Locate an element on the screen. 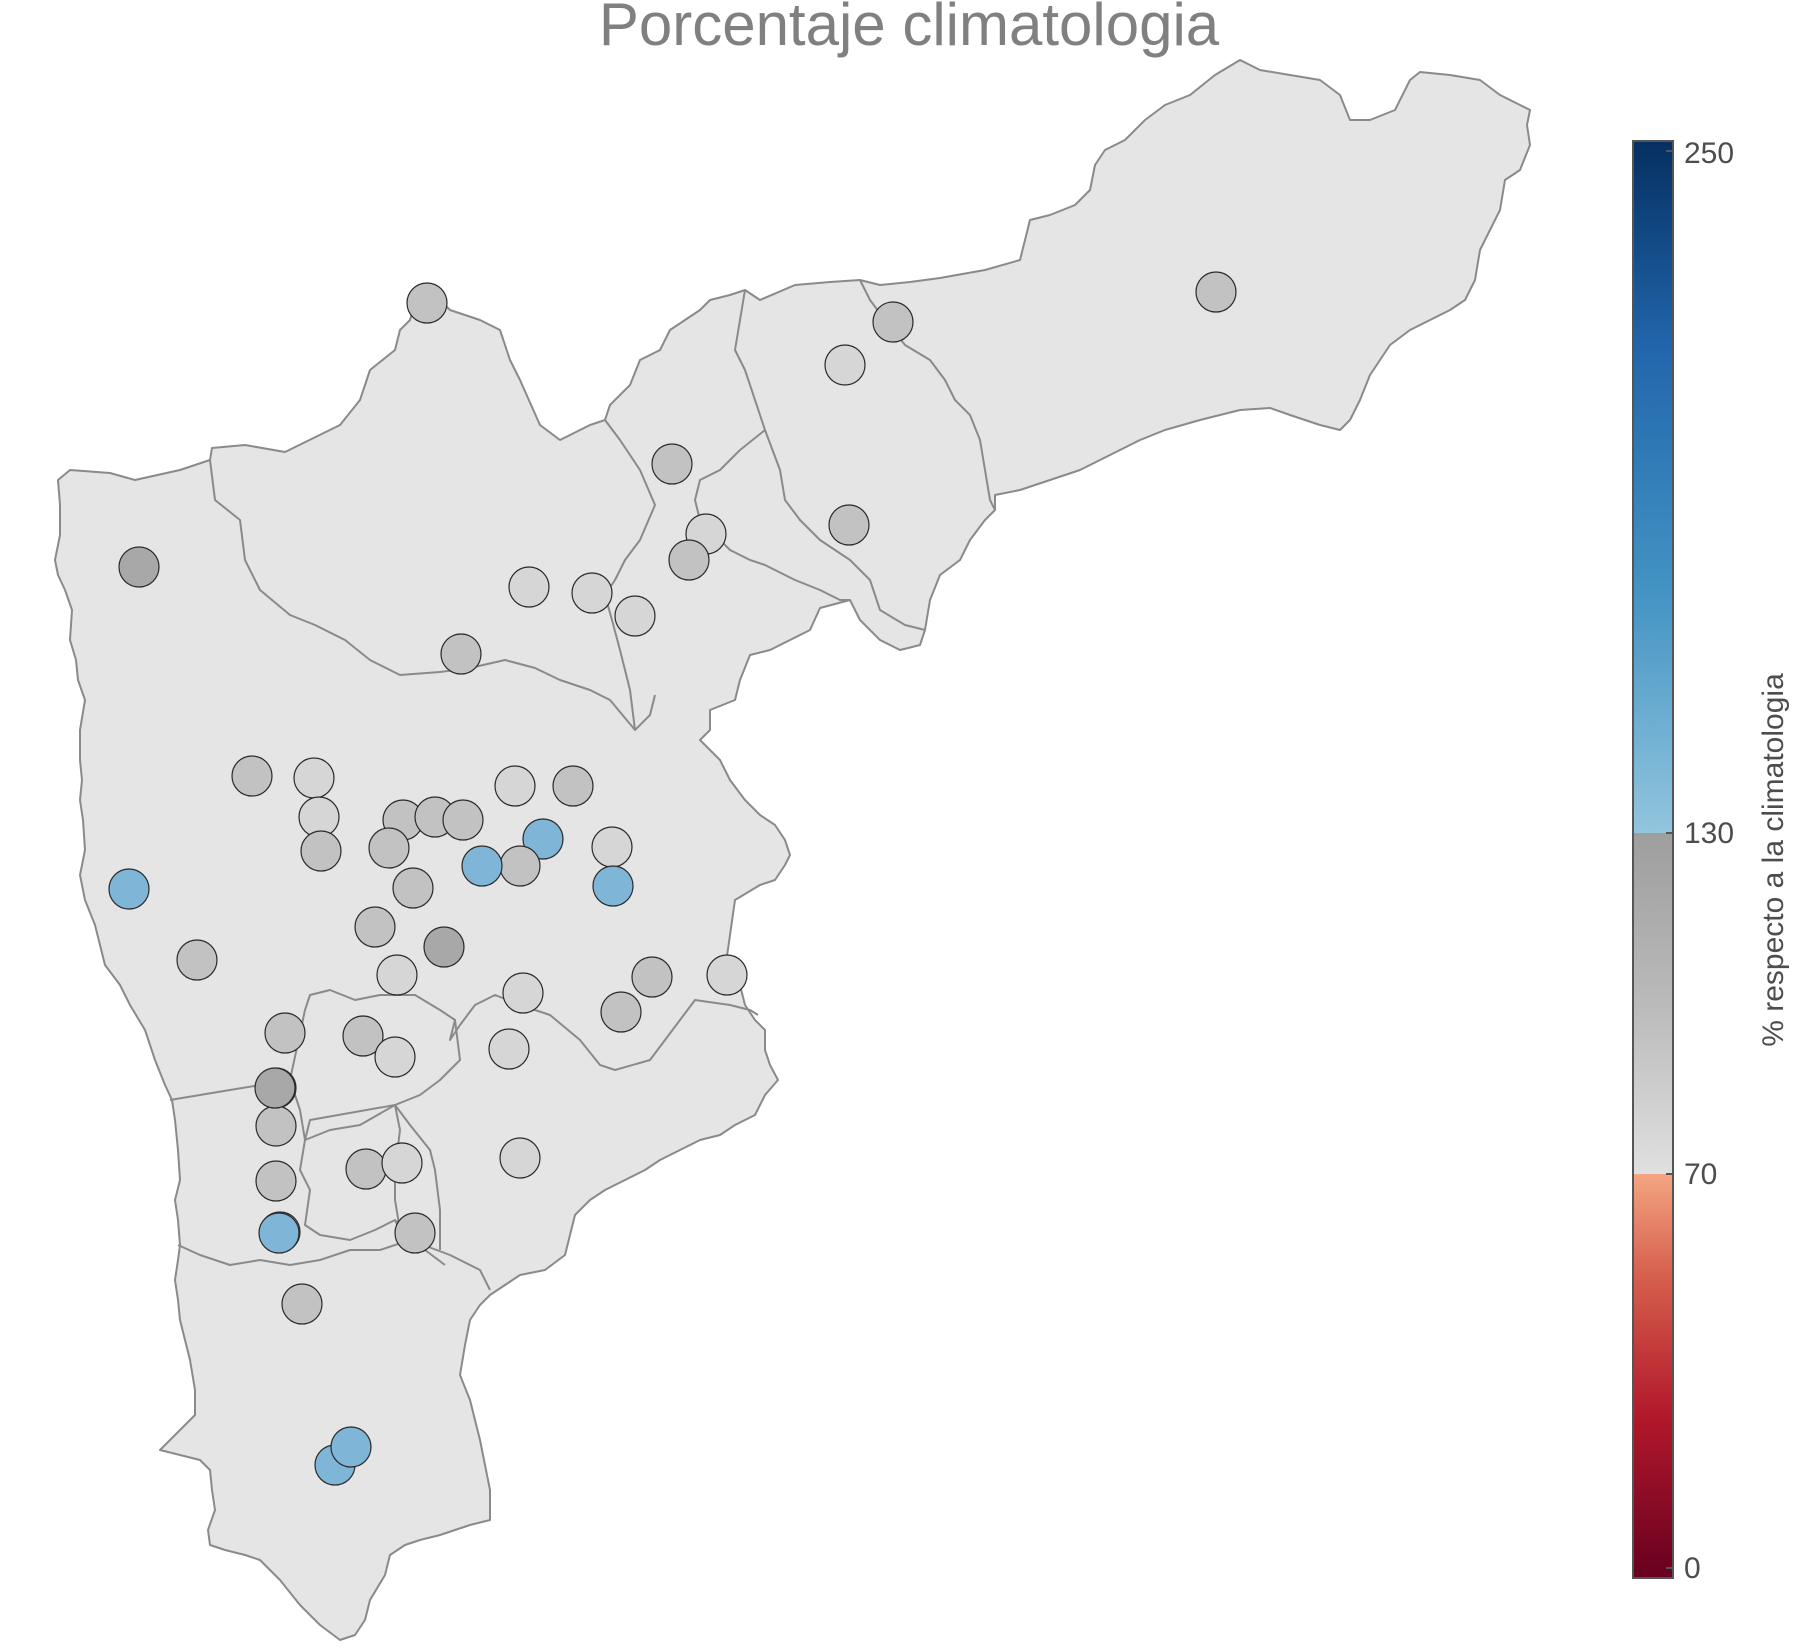  map-title: Porcentaje climatologia is located at coordinates (909, 29).